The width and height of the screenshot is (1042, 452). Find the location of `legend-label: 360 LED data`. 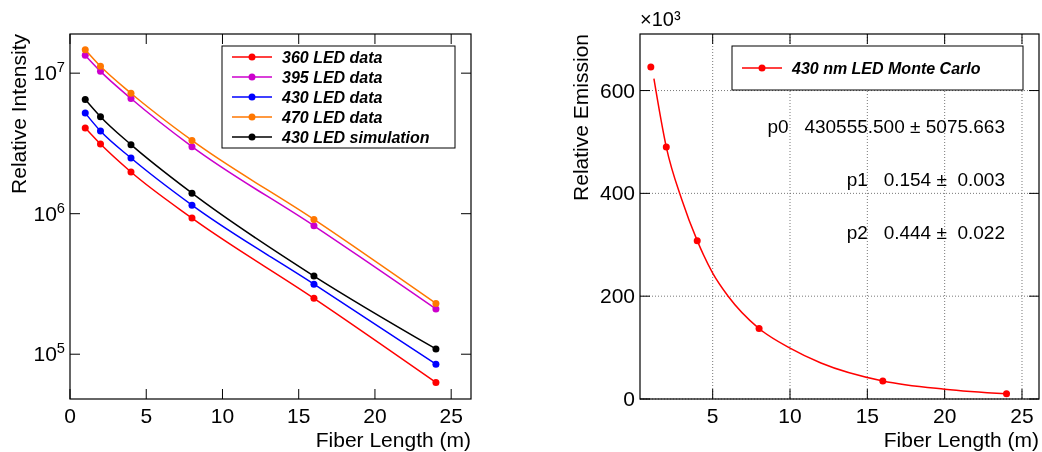

legend-label: 360 LED data is located at coordinates (332, 57).